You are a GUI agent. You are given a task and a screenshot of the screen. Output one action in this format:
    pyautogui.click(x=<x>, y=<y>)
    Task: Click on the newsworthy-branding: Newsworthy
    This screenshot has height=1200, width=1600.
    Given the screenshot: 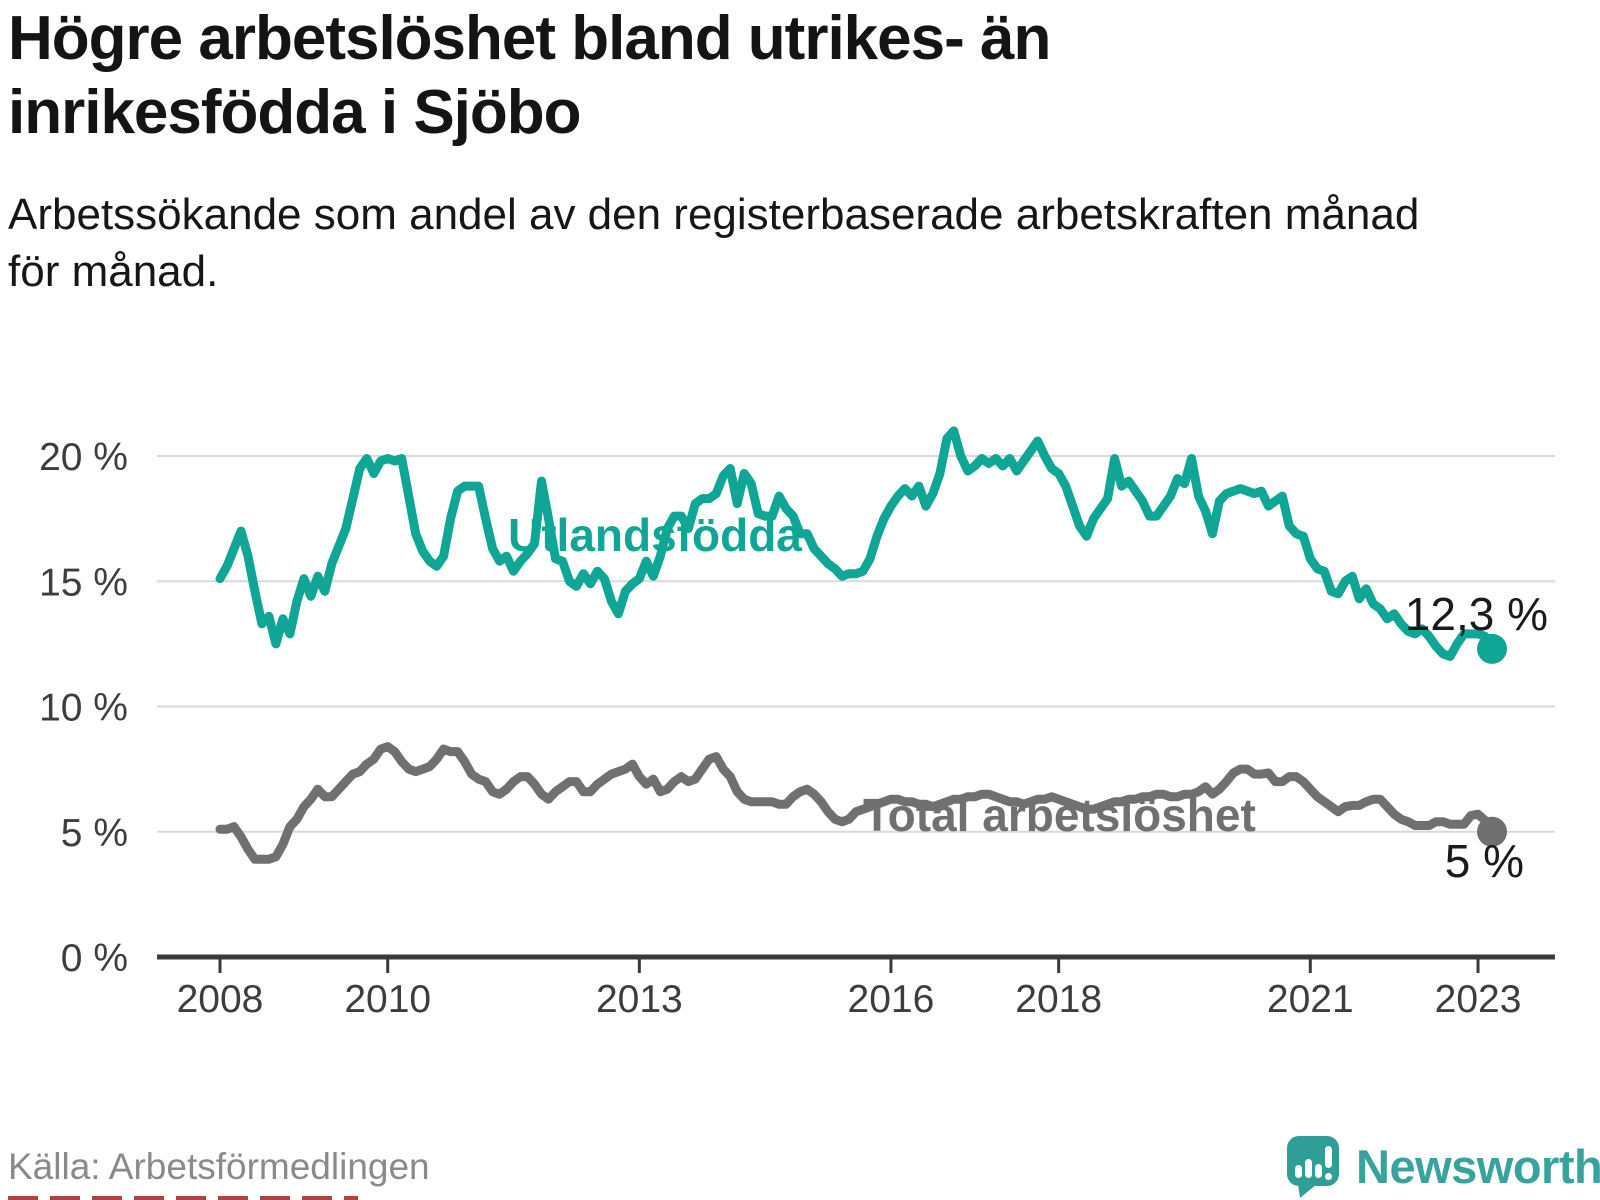 What is the action you would take?
    pyautogui.click(x=1443, y=1166)
    